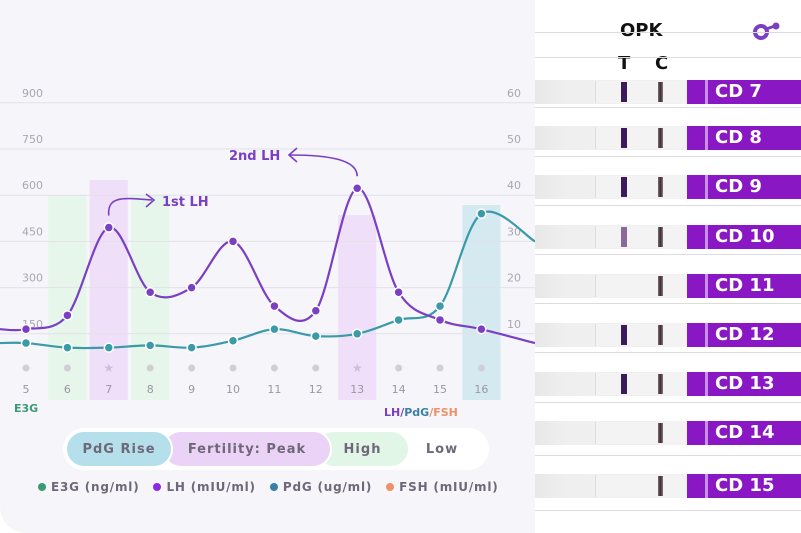 This screenshot has height=533, width=801. What do you see at coordinates (150, 389) in the screenshot?
I see `x-tick: 8` at bounding box center [150, 389].